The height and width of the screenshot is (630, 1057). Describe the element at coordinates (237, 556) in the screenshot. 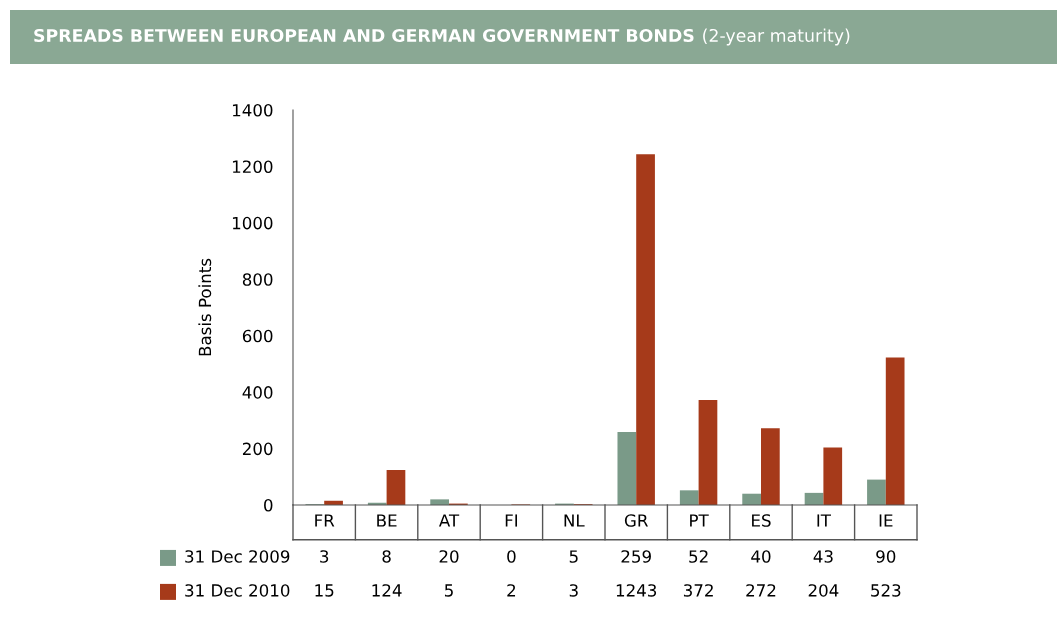

I see `legend-label: 31 Dec 2009` at that location.